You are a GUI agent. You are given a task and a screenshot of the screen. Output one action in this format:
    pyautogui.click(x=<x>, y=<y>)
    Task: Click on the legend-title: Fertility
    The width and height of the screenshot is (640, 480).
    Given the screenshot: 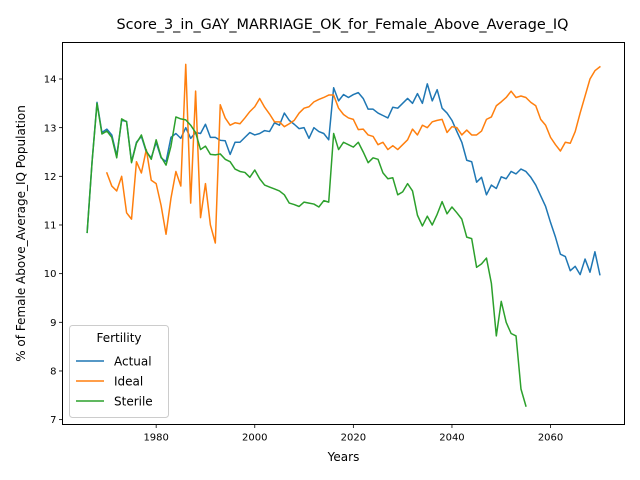 What is the action you would take?
    pyautogui.click(x=118, y=338)
    